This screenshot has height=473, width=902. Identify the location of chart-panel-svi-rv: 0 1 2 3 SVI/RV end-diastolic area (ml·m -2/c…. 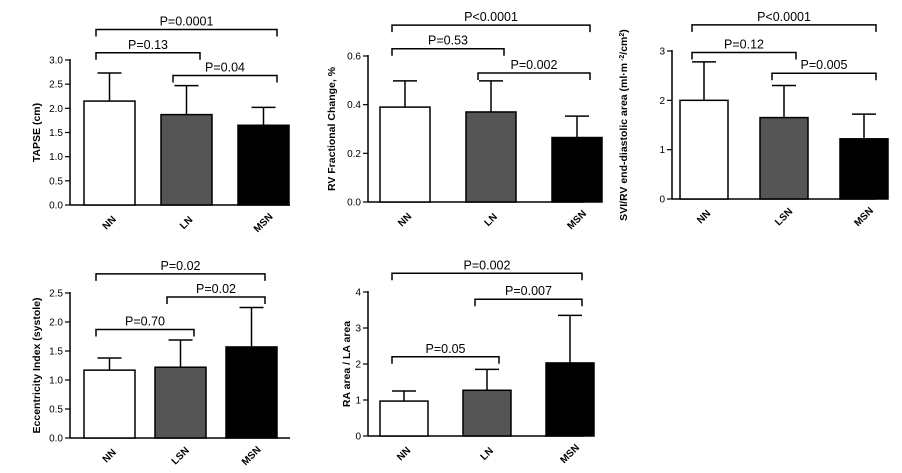
(753, 119).